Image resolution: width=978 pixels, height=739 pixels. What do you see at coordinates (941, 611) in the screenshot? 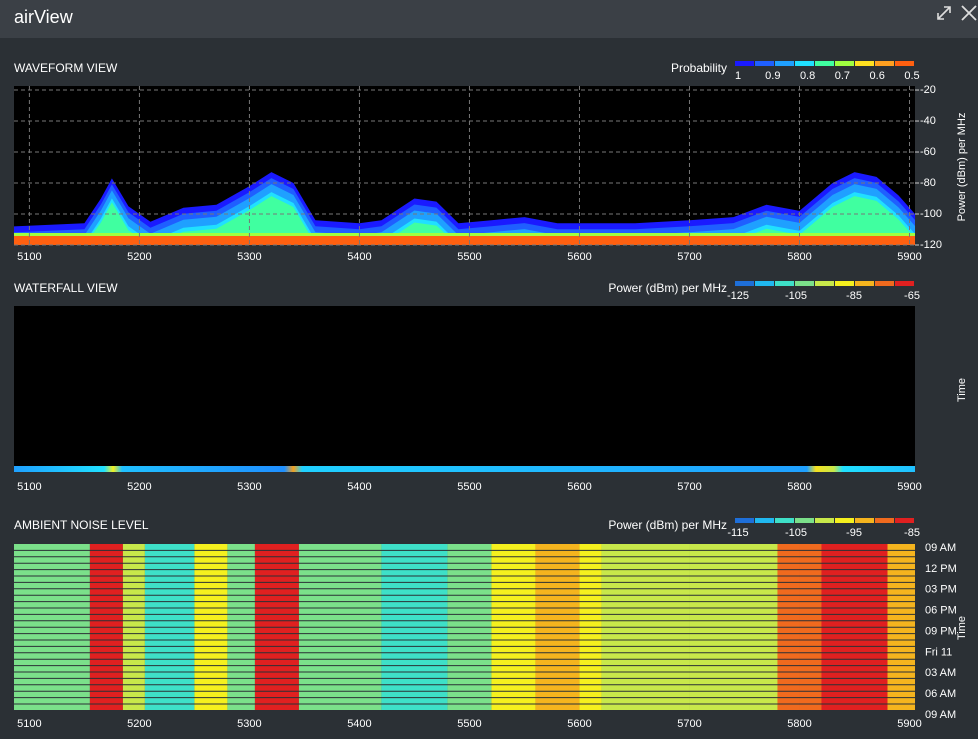
I see `time-label: 06 PM` at bounding box center [941, 611].